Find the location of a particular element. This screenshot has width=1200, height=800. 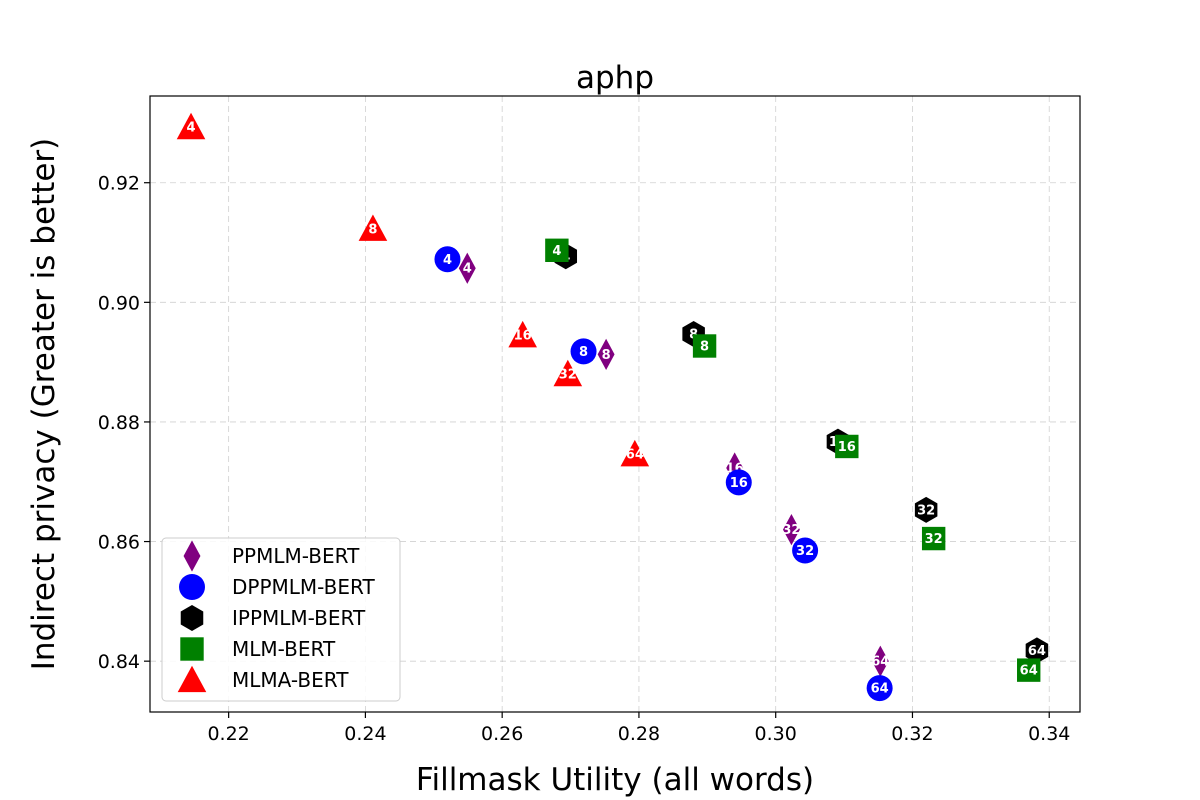

y-tick-label: 0.88 is located at coordinates (119, 423).